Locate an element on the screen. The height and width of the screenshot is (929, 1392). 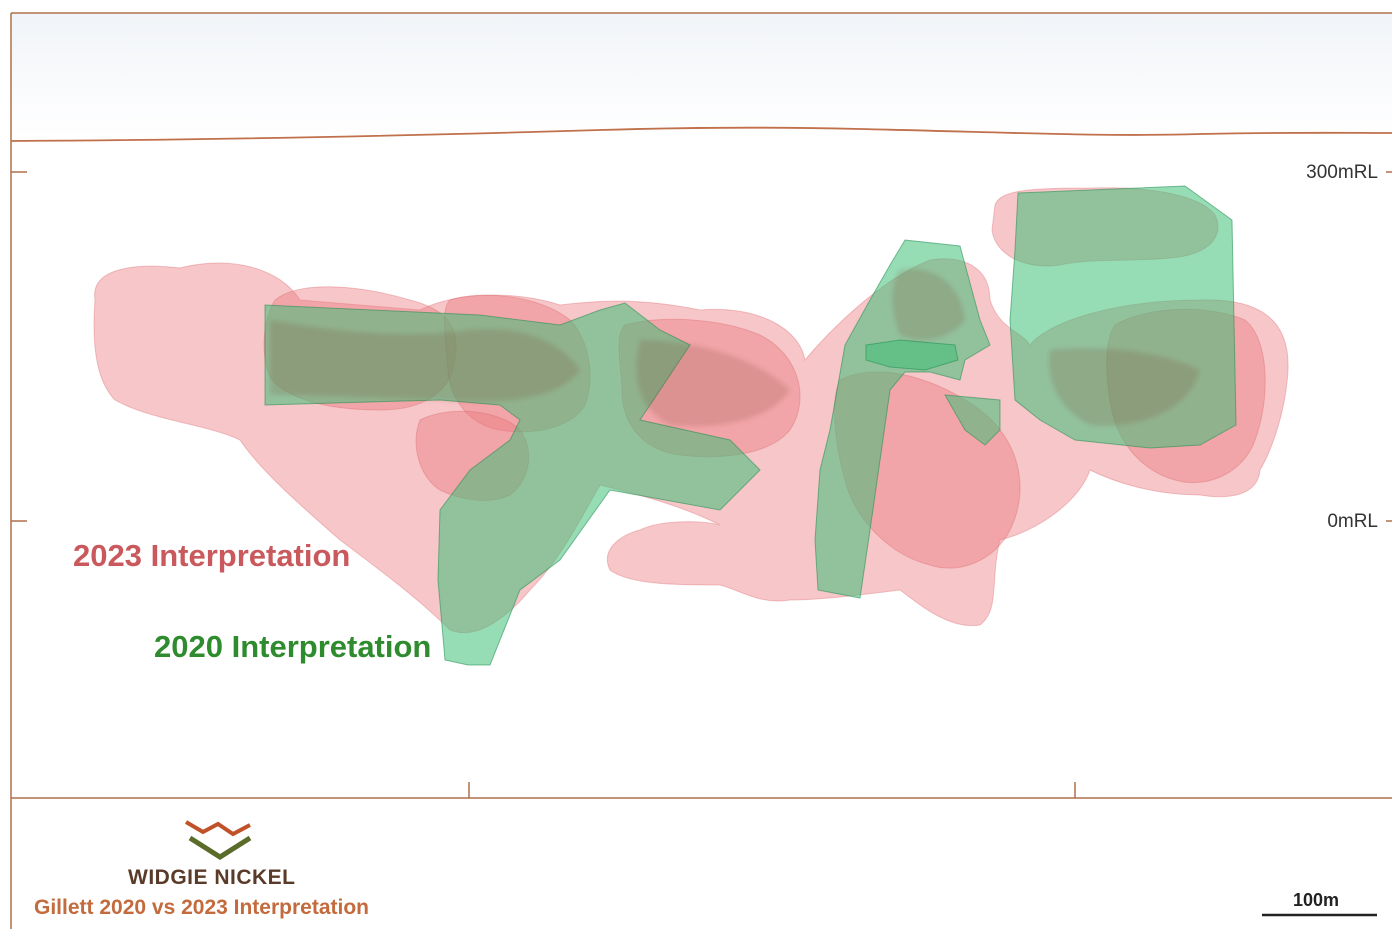
topographic-surface is located at coordinates (701, 134).